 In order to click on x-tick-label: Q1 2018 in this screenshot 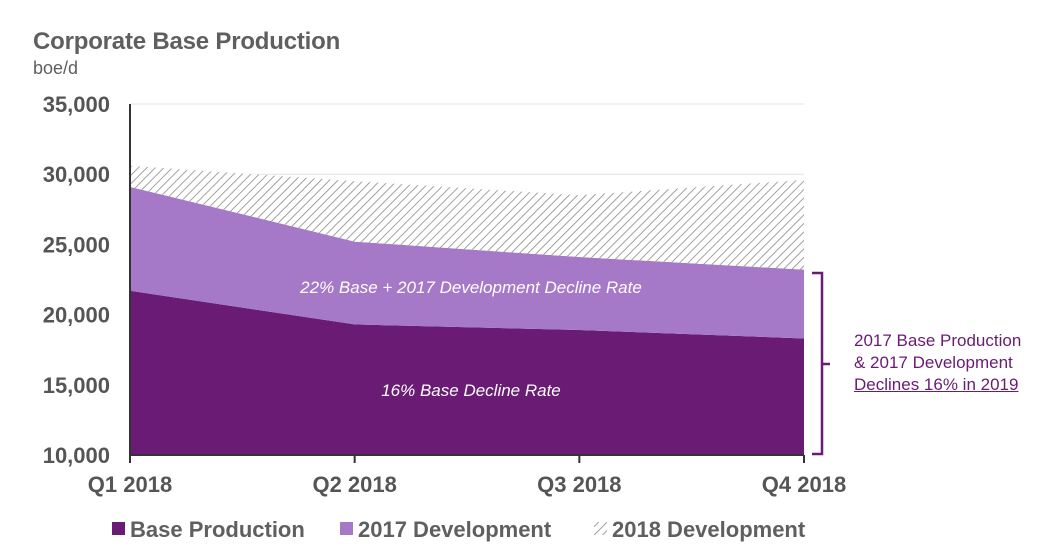, I will do `click(130, 484)`.